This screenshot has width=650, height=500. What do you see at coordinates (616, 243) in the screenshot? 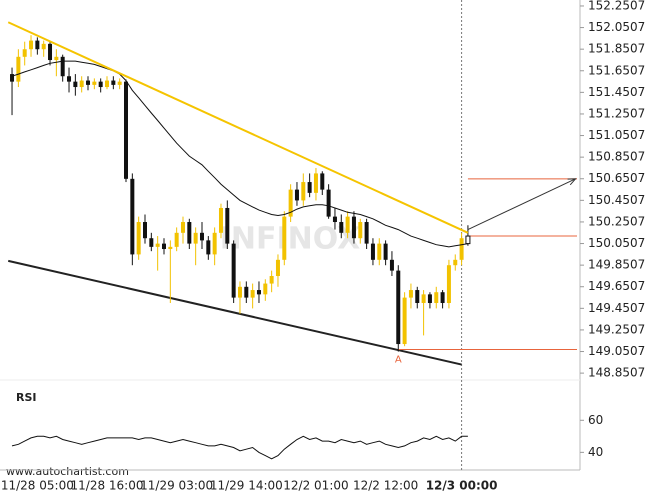
I see `y-tick-label: 150.0507` at bounding box center [616, 243].